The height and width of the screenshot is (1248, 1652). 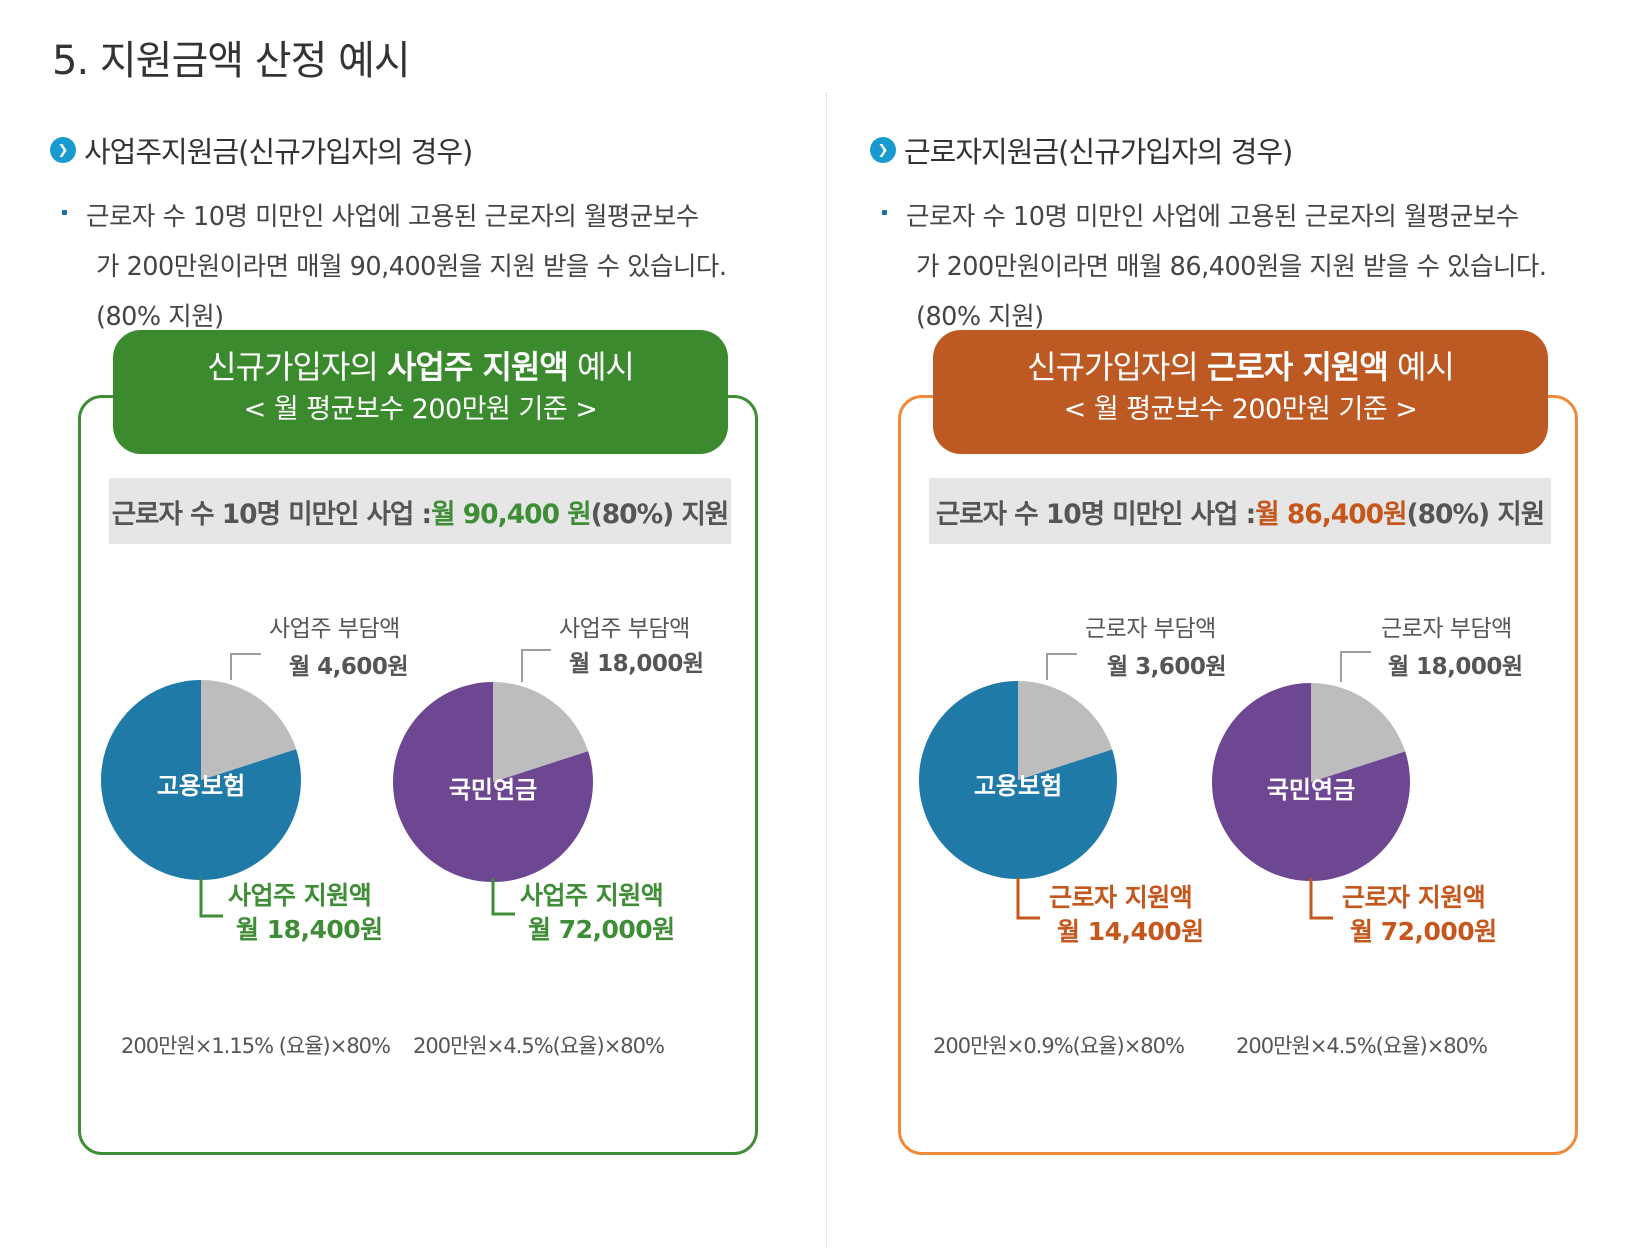 I want to click on pie-employment-insurance: 고용보험 근로자 부담액 월 3,600원 근로자 지원액 월 14,400원, so click(x=1072, y=781).